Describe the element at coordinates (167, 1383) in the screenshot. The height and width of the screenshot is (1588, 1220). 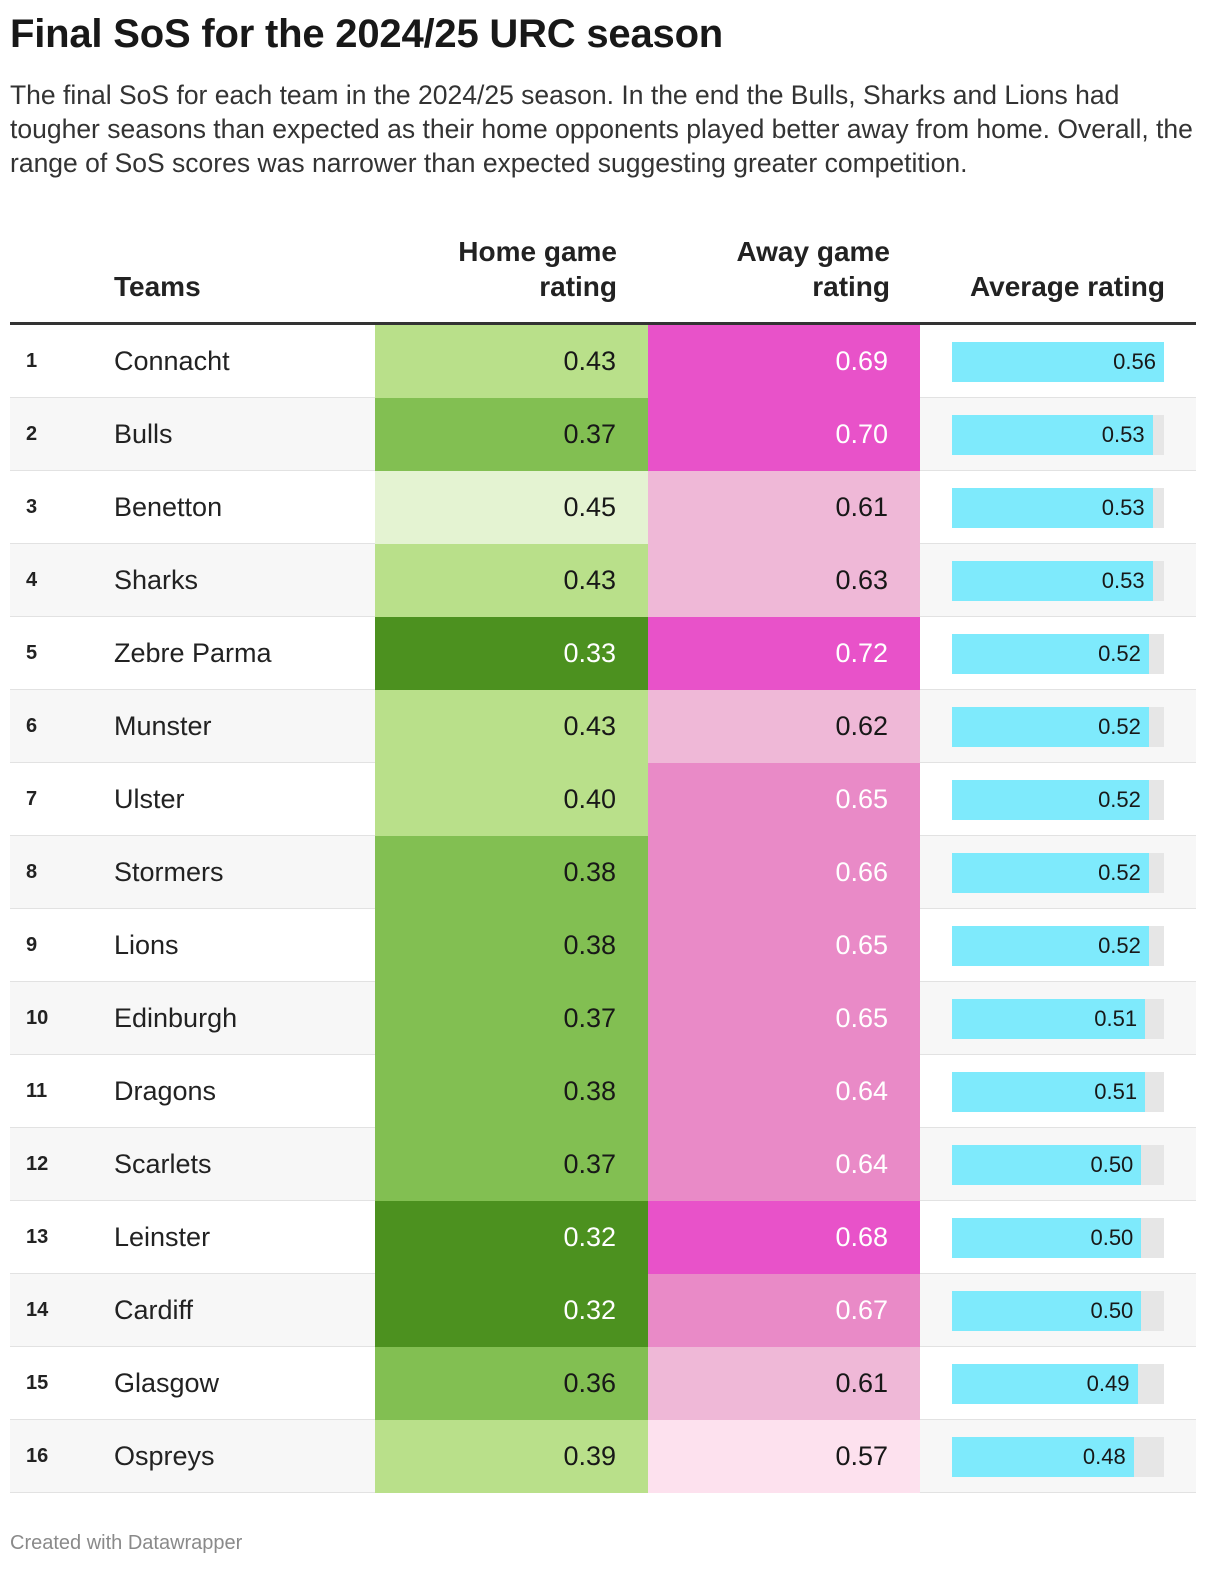
I see `row-team: Glasgow` at that location.